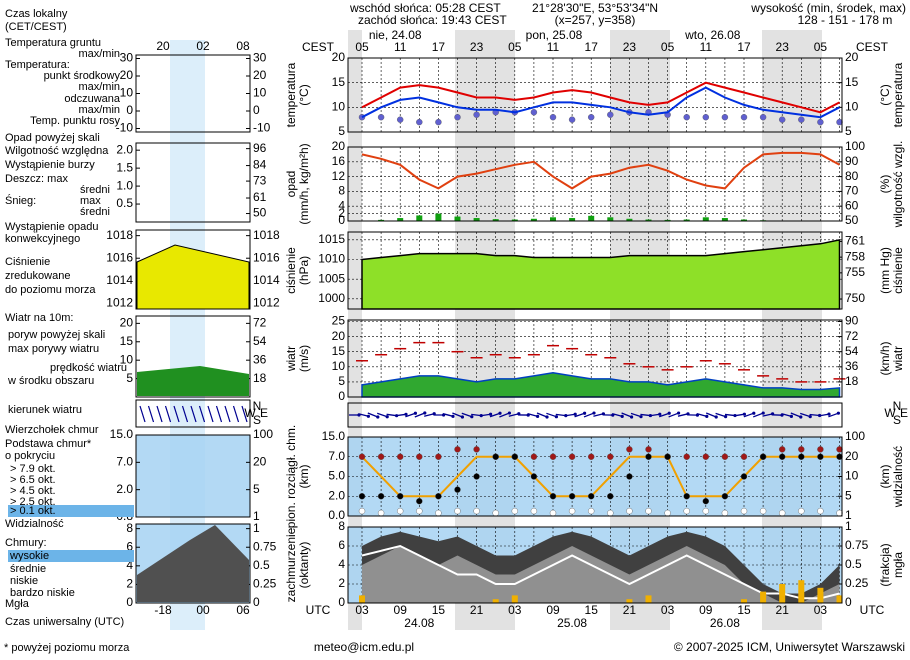 This screenshot has width=910, height=660. What do you see at coordinates (127, 323) in the screenshot?
I see `y-tick-label: 20` at bounding box center [127, 323].